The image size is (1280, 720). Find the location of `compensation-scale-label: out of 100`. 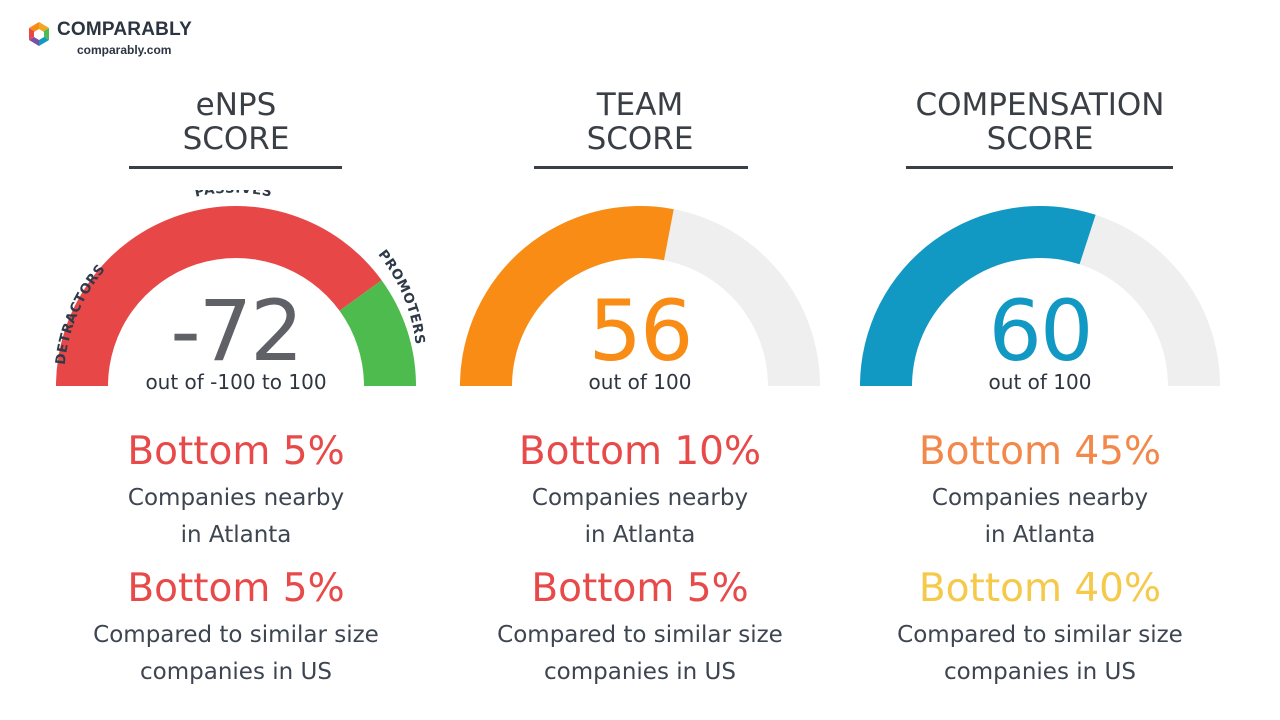

compensation-scale-label: out of 100 is located at coordinates (1040, 382).